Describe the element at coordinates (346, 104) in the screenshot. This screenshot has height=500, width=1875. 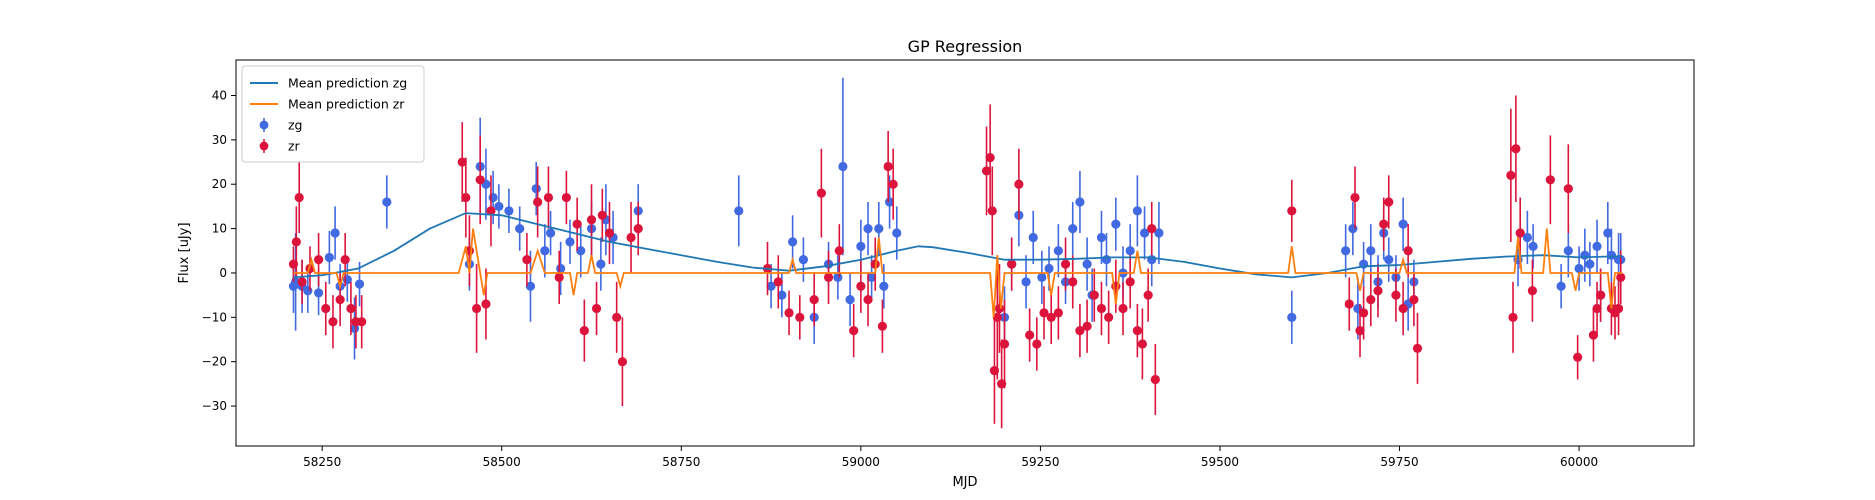
I see `legend-label: Mean prediction zr` at that location.